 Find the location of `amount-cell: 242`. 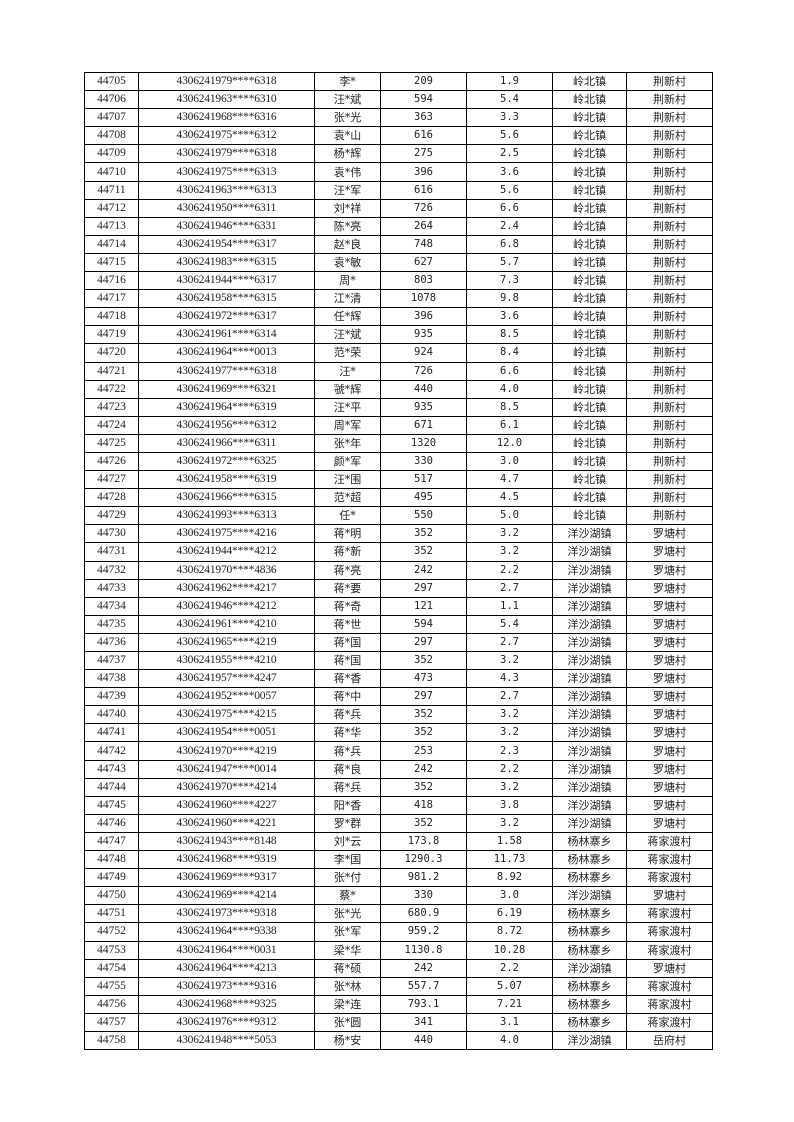

amount-cell: 242 is located at coordinates (423, 769).